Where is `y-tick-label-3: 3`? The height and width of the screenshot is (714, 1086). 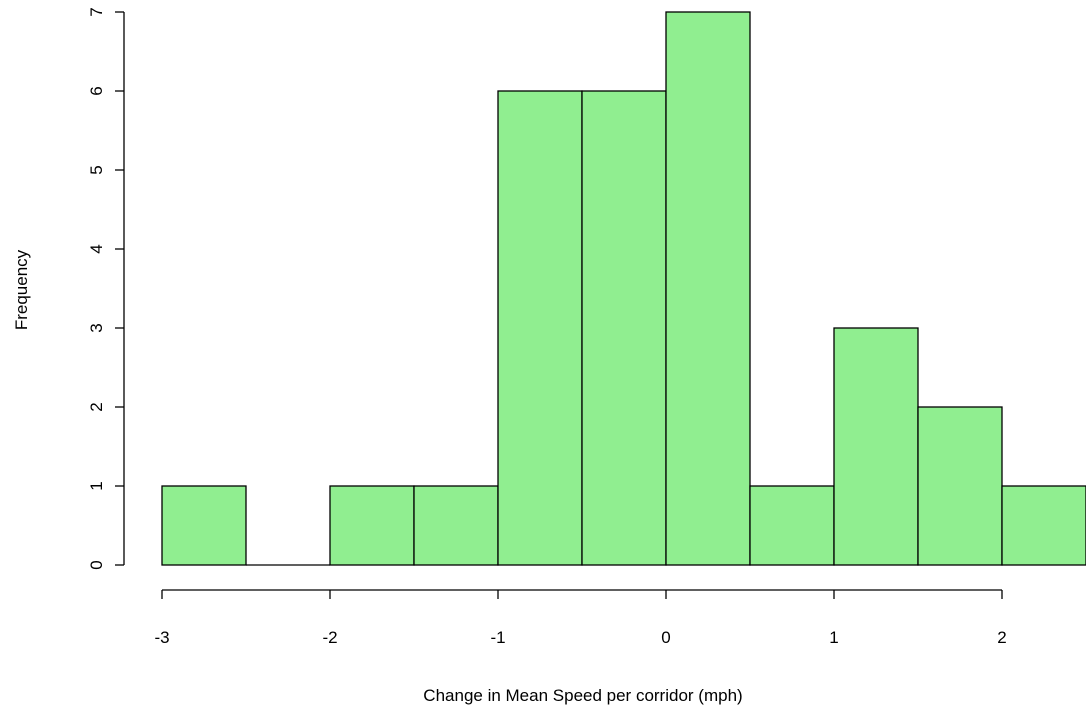
y-tick-label-3: 3 is located at coordinates (96, 327).